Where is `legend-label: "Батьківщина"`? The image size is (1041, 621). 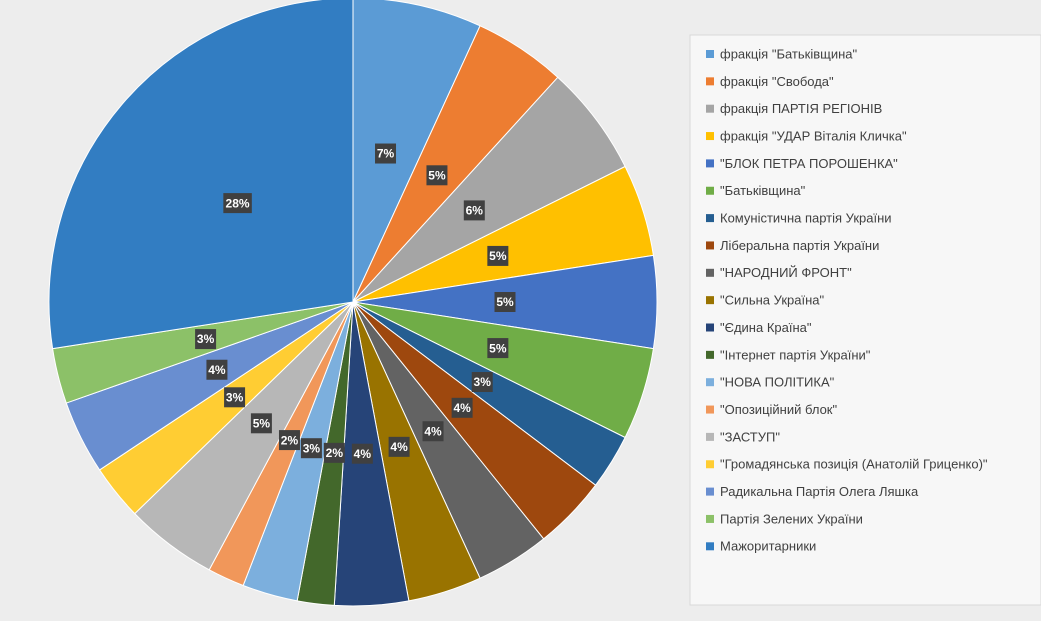 legend-label: "Батьківщина" is located at coordinates (763, 190).